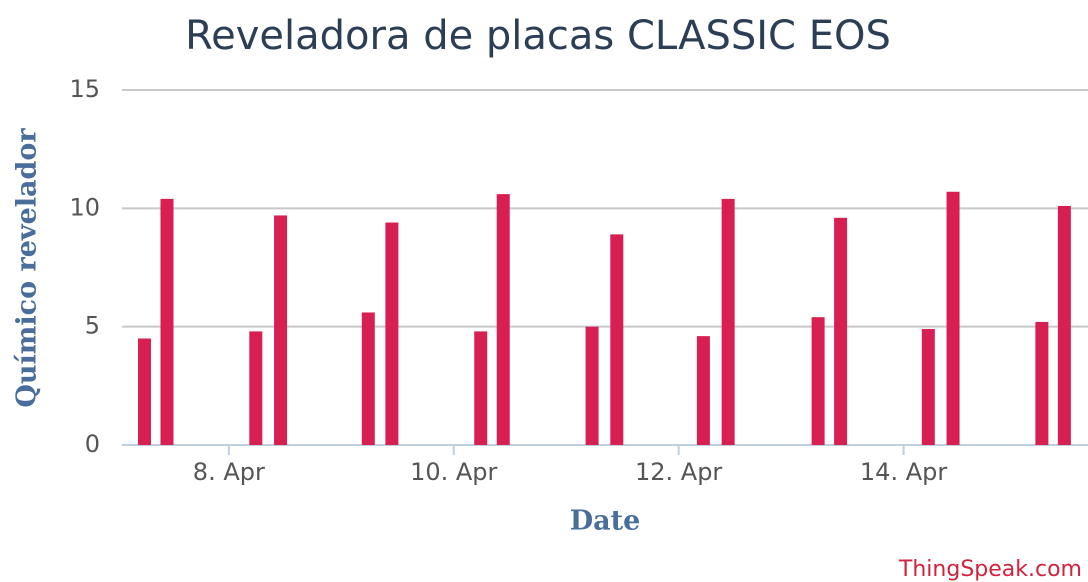 This screenshot has width=1088, height=582. I want to click on y-tick-label: 10, so click(84, 207).